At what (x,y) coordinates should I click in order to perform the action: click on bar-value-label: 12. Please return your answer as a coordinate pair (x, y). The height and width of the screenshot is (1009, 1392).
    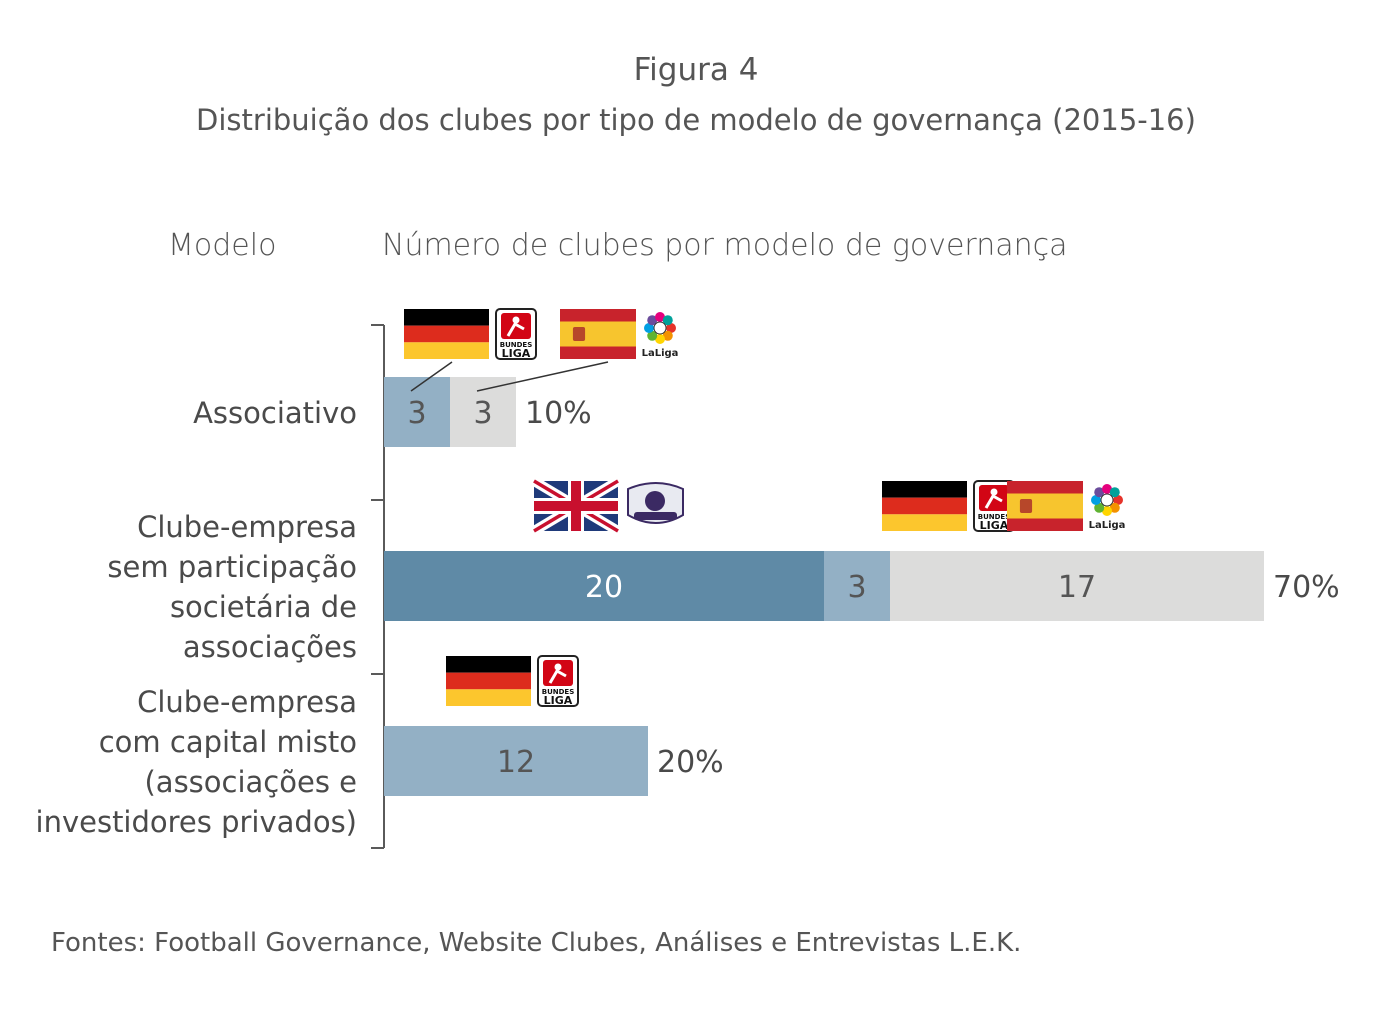
    Looking at the image, I should click on (516, 762).